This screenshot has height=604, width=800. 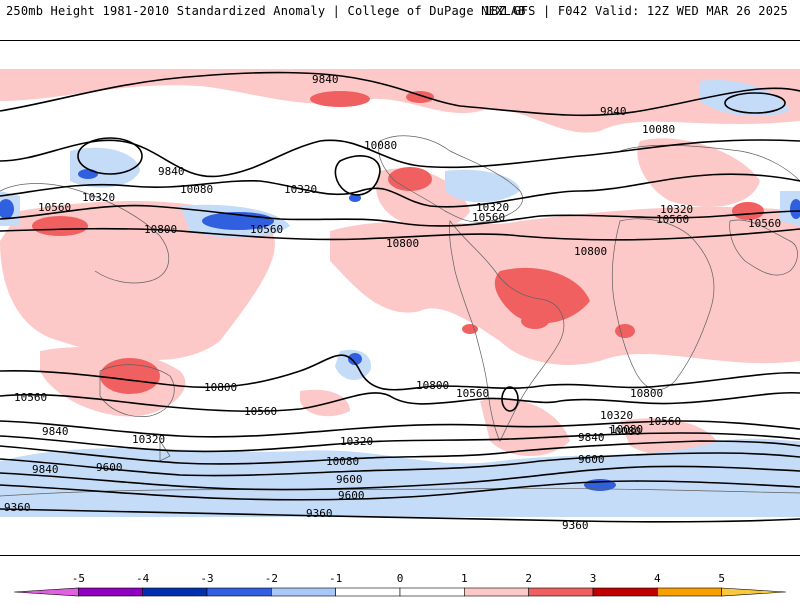 What do you see at coordinates (657, 578) in the screenshot?
I see `colorbar-tick-label: 4` at bounding box center [657, 578].